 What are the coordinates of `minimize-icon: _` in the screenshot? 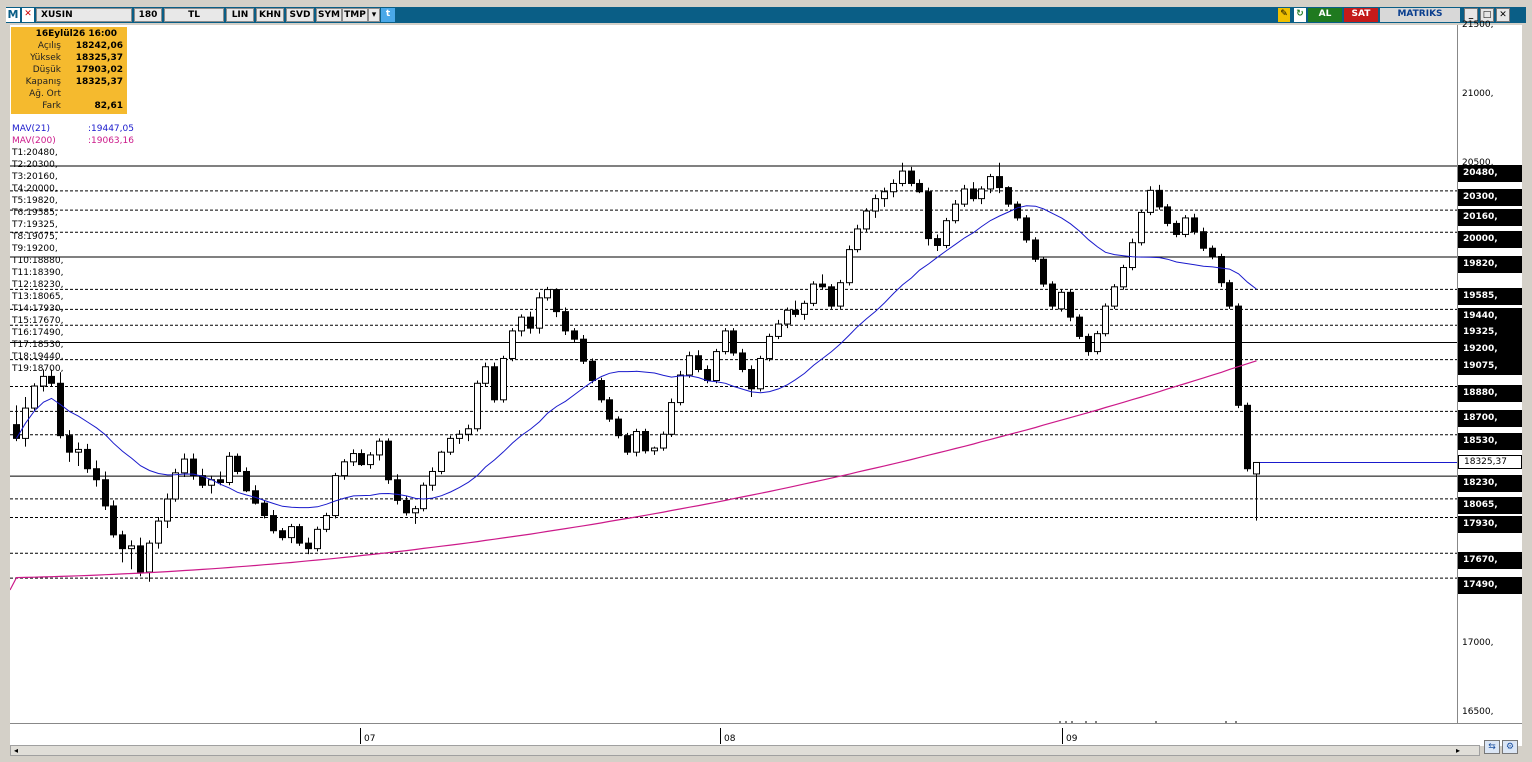 It's located at (1471, 15).